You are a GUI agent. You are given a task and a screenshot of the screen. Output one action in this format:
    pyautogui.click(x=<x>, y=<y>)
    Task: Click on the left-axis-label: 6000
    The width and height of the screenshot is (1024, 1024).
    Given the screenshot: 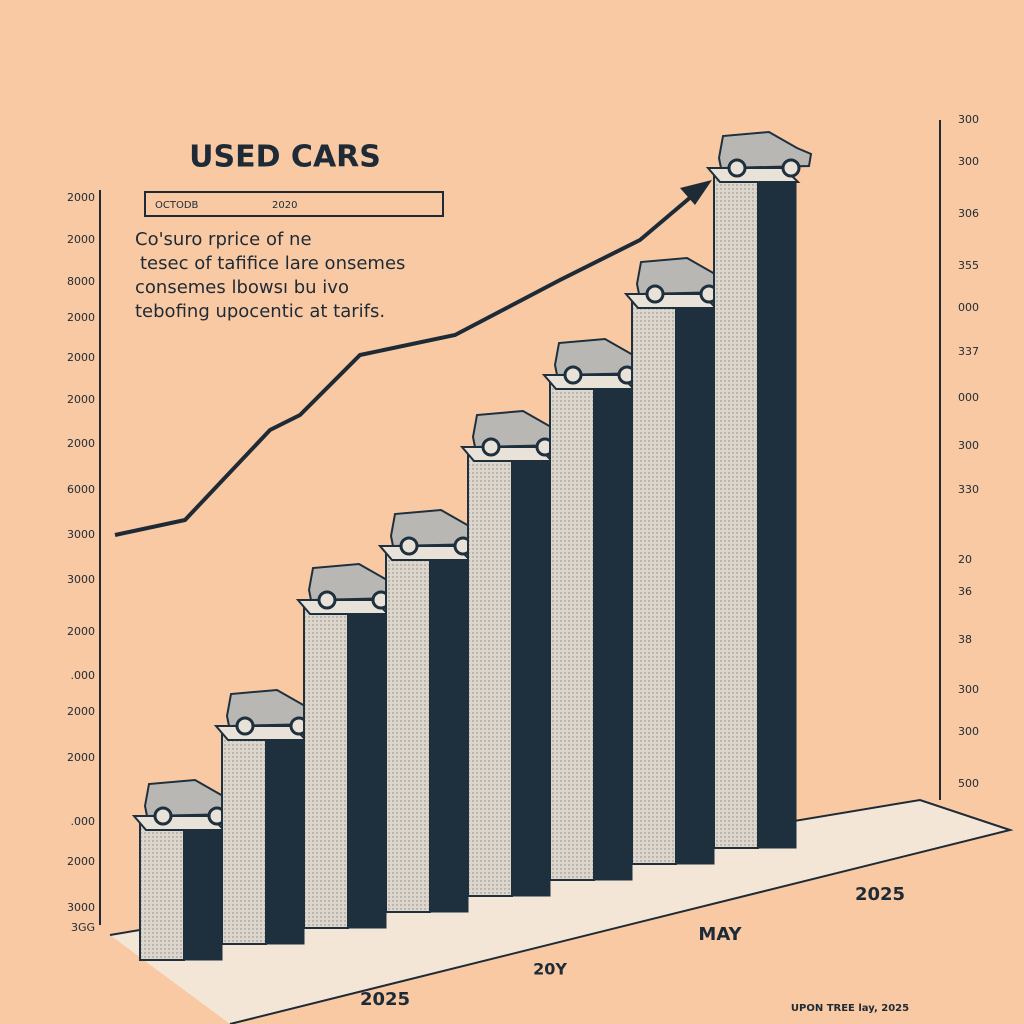 What is the action you would take?
    pyautogui.click(x=81, y=489)
    